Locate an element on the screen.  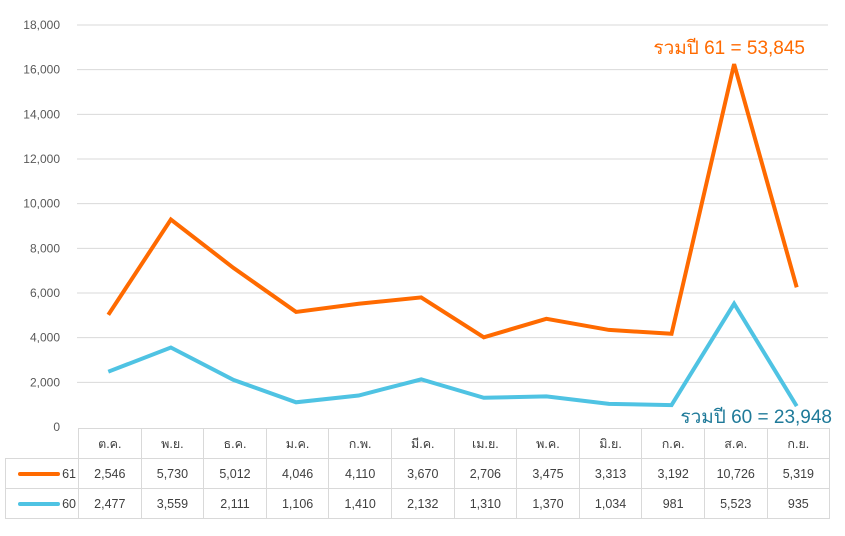
y-tick-label: 2,000 is located at coordinates (45, 382).